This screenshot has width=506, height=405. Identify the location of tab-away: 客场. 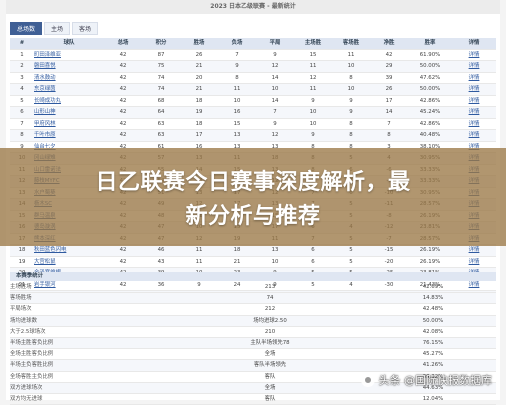
(85, 28).